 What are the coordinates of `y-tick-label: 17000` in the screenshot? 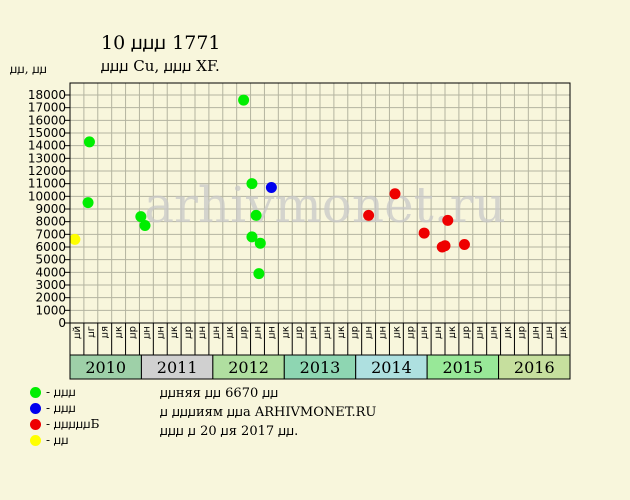 It's located at (47, 108).